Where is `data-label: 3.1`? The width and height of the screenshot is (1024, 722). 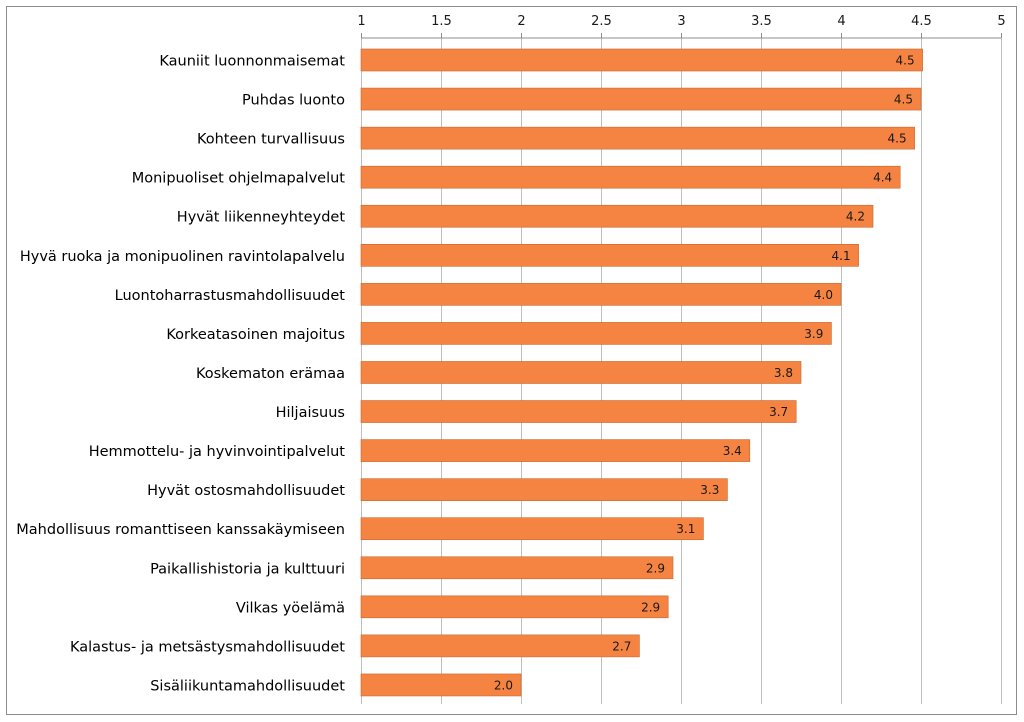
data-label: 3.1 is located at coordinates (685, 529).